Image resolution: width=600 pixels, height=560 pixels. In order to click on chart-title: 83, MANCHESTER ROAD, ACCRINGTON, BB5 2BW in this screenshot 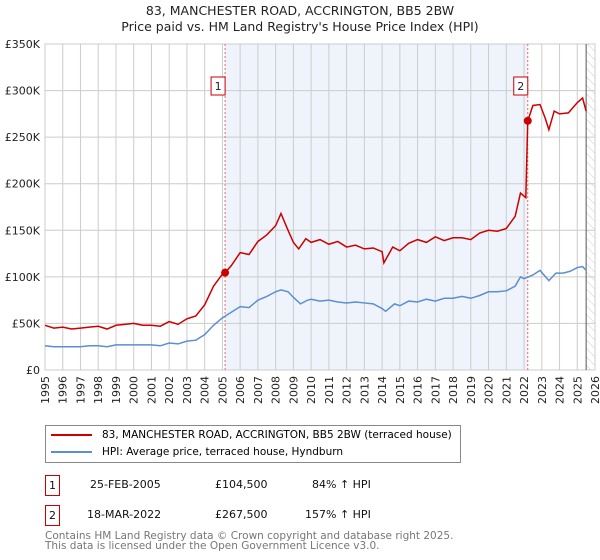, I will do `click(300, 10)`.